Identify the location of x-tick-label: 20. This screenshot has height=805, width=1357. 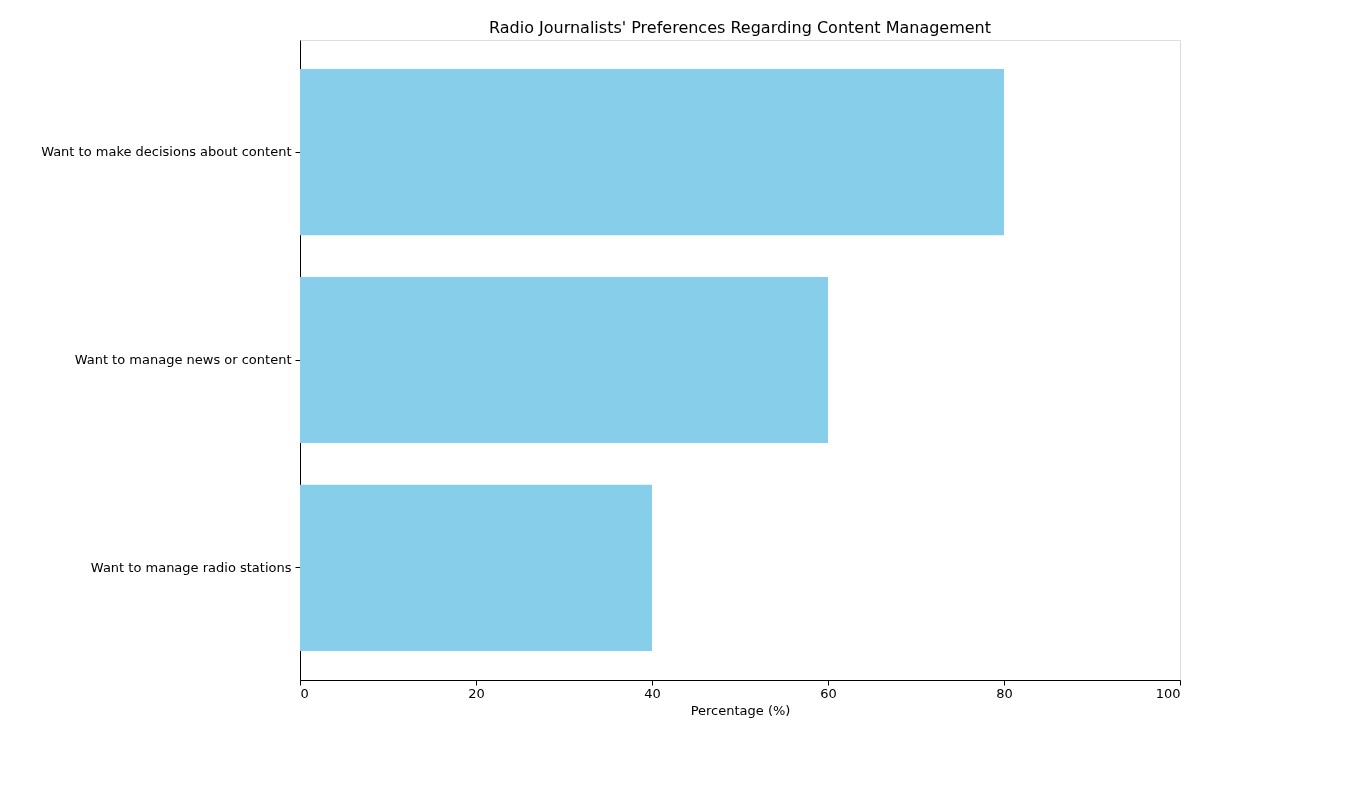
(476, 693).